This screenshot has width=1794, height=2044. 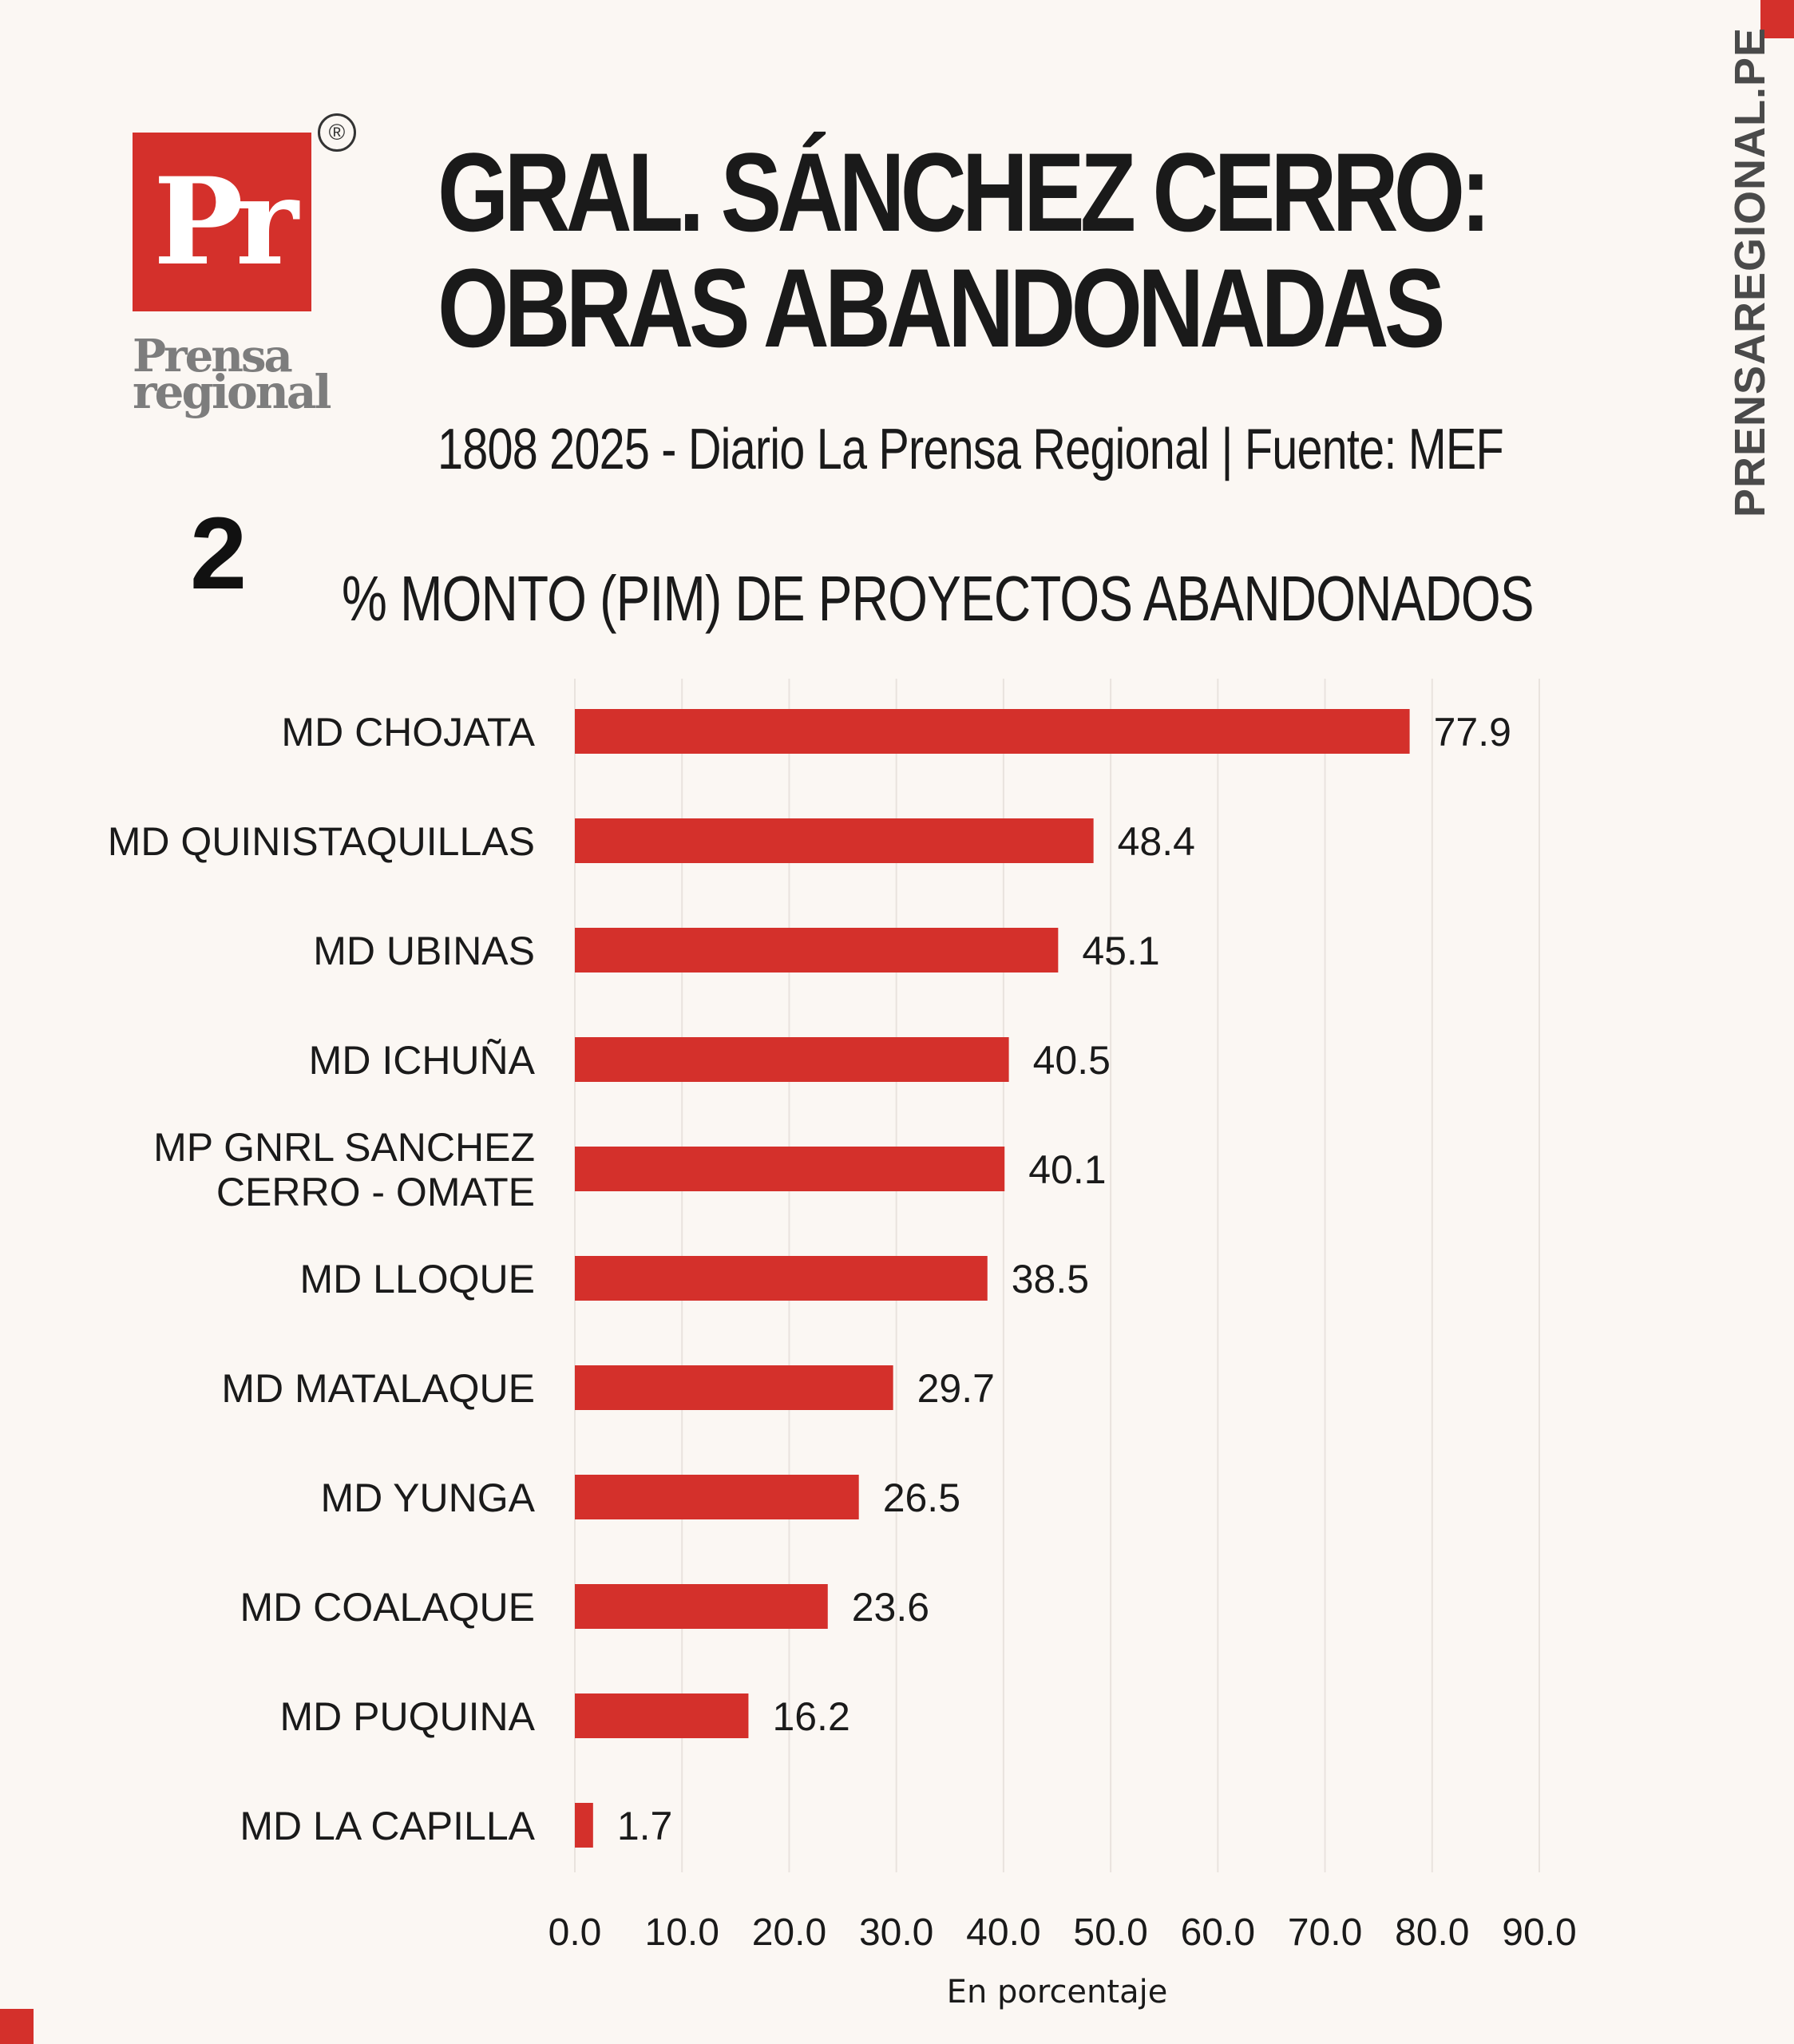 What do you see at coordinates (1218, 1932) in the screenshot?
I see `tick-label-6: 60.0` at bounding box center [1218, 1932].